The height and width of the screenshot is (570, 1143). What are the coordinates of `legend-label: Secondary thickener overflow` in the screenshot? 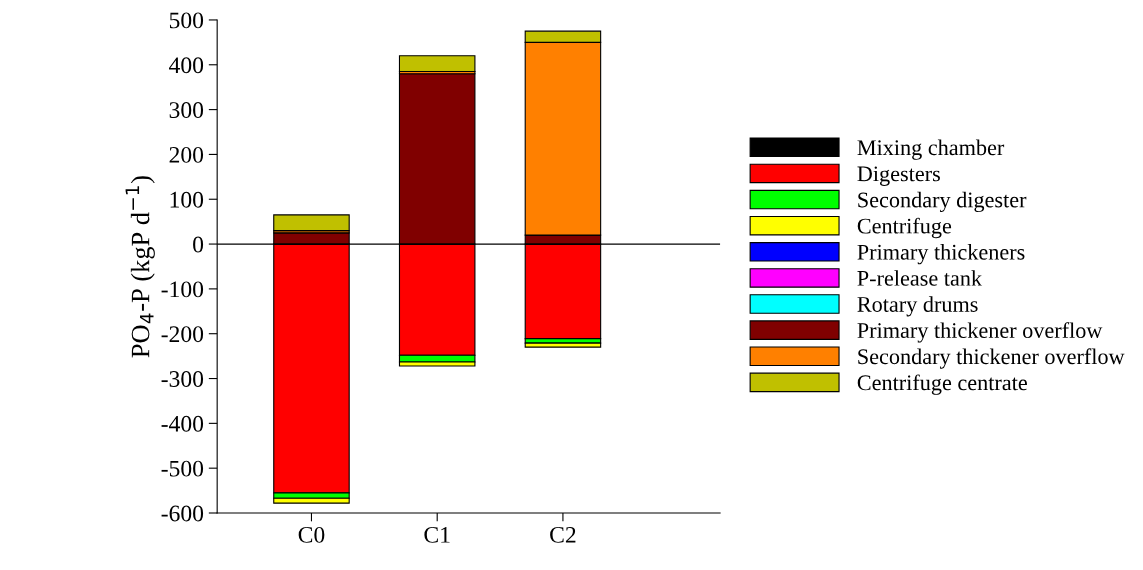 It's located at (991, 358).